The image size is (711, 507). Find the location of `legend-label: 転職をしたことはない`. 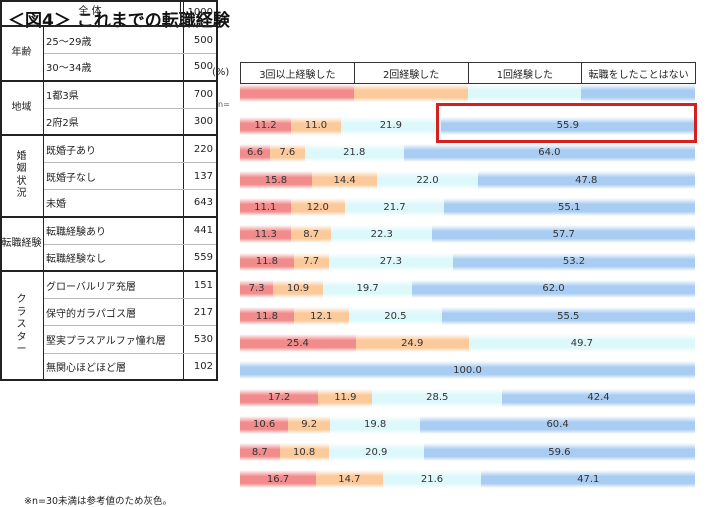

legend-label: 転職をしたことはない is located at coordinates (638, 73).